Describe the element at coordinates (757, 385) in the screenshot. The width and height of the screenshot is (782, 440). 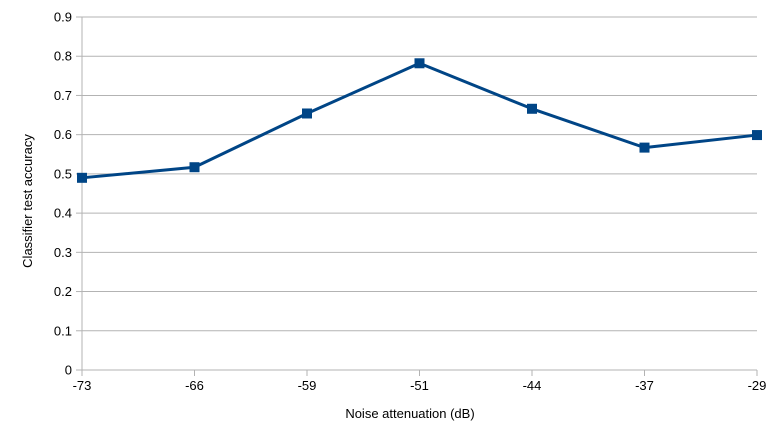
I see `x-tick-label: -29` at that location.